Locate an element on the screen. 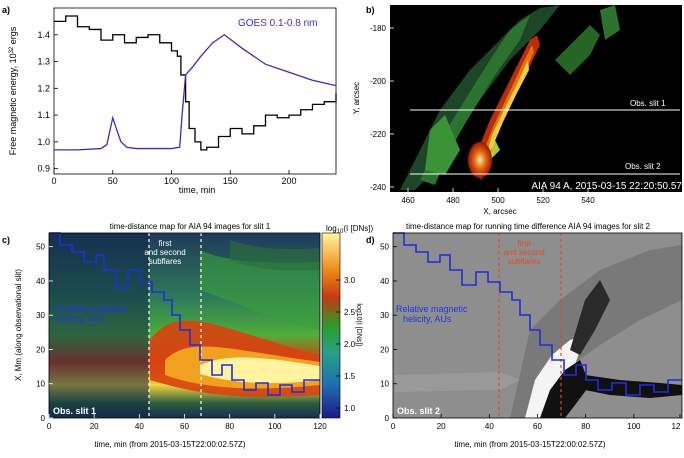  subflare-annot-d-2: and second is located at coordinates (523, 252).